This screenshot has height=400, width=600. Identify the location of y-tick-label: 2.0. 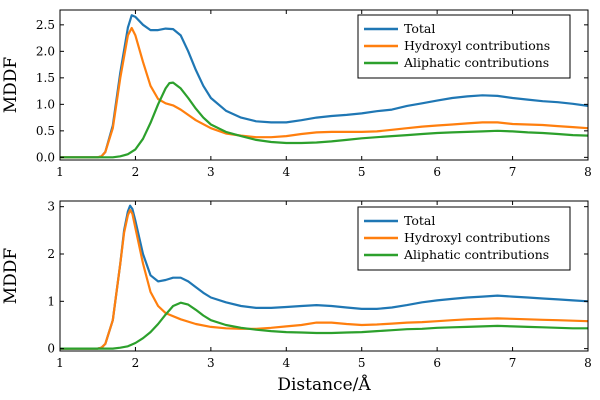
(45, 51).